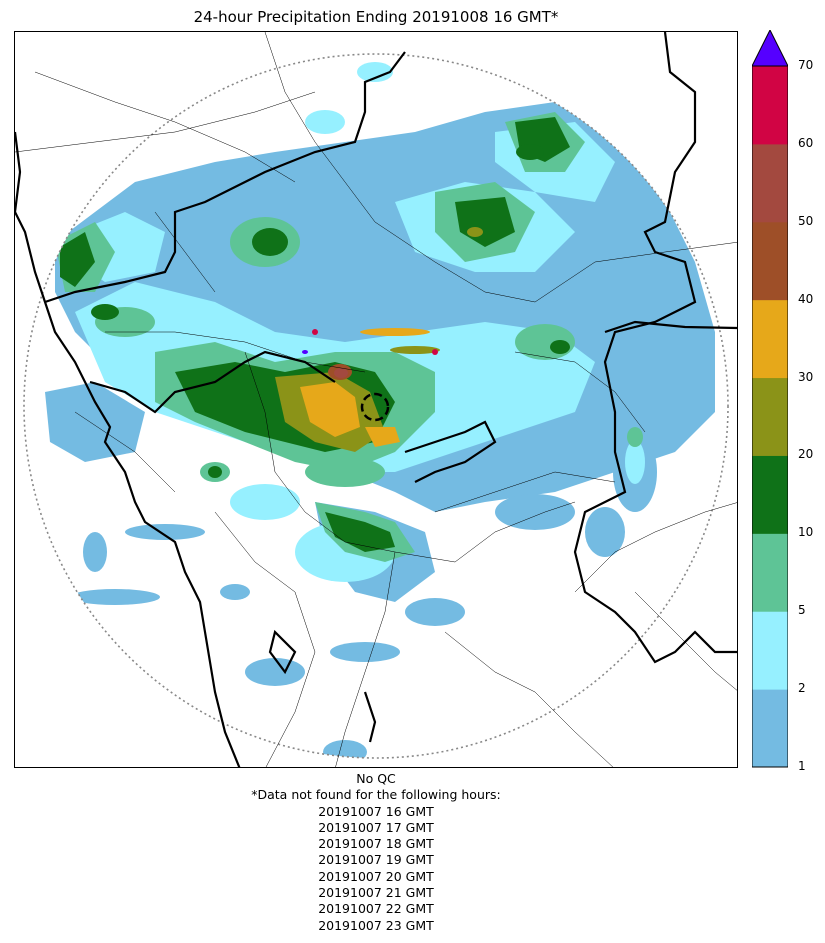  Describe the element at coordinates (806, 376) in the screenshot. I see `colorbar-tick-label: 30` at that location.